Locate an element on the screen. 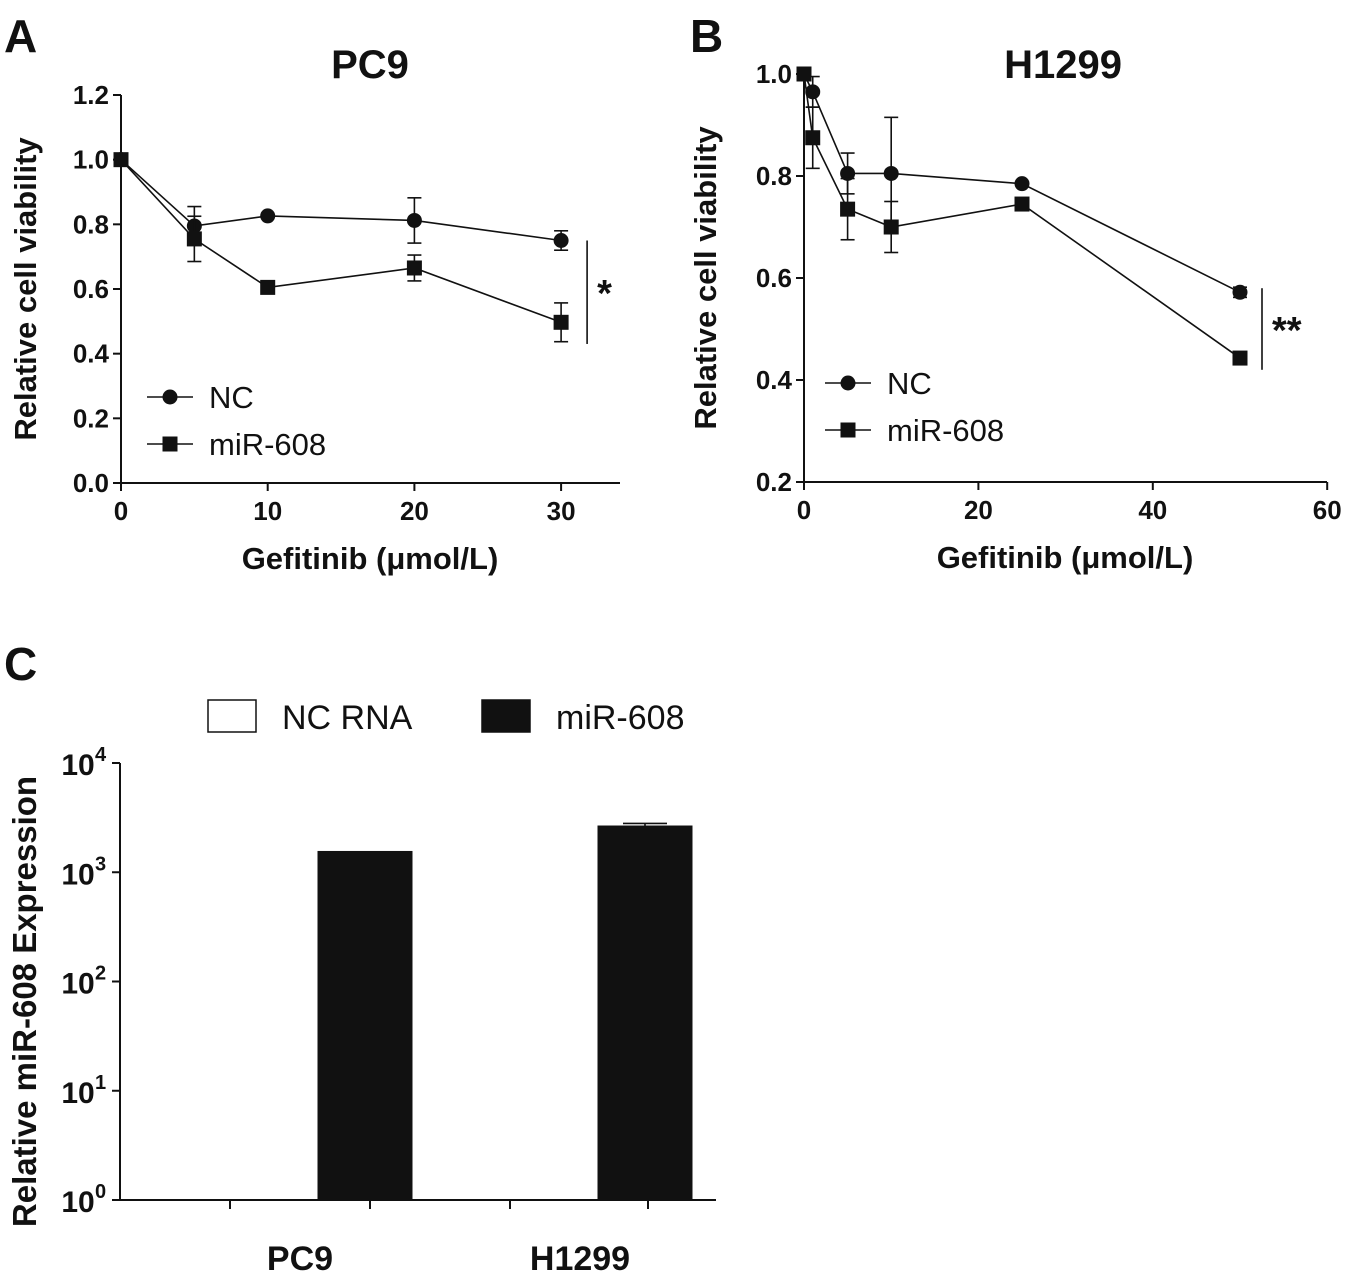 The image size is (1350, 1278). panel-c-letter: C is located at coordinates (20, 664).